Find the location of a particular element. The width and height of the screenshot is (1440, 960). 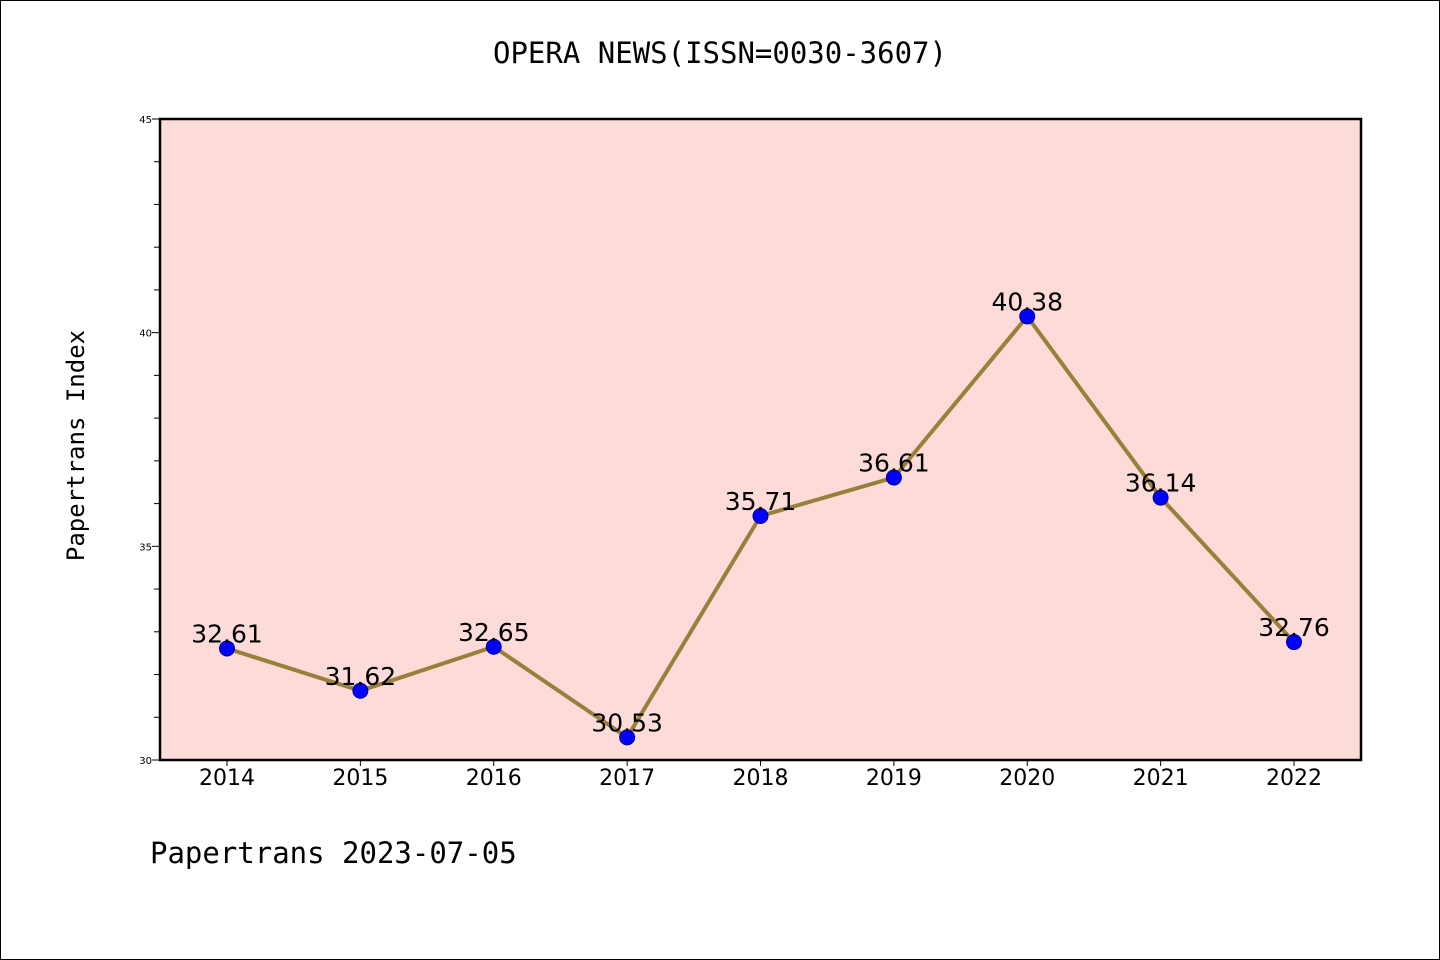

data-label: 36.61 is located at coordinates (894, 463).